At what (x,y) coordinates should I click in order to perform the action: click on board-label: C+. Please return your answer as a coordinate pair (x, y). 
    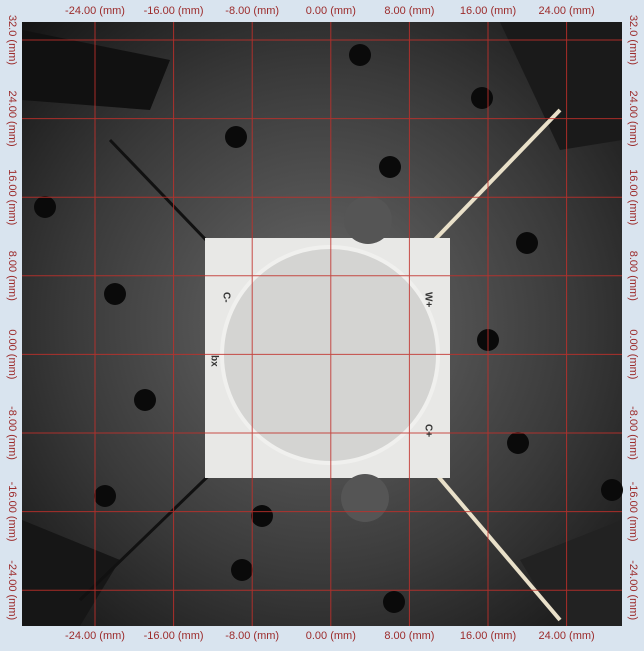
    Looking at the image, I should click on (427, 430).